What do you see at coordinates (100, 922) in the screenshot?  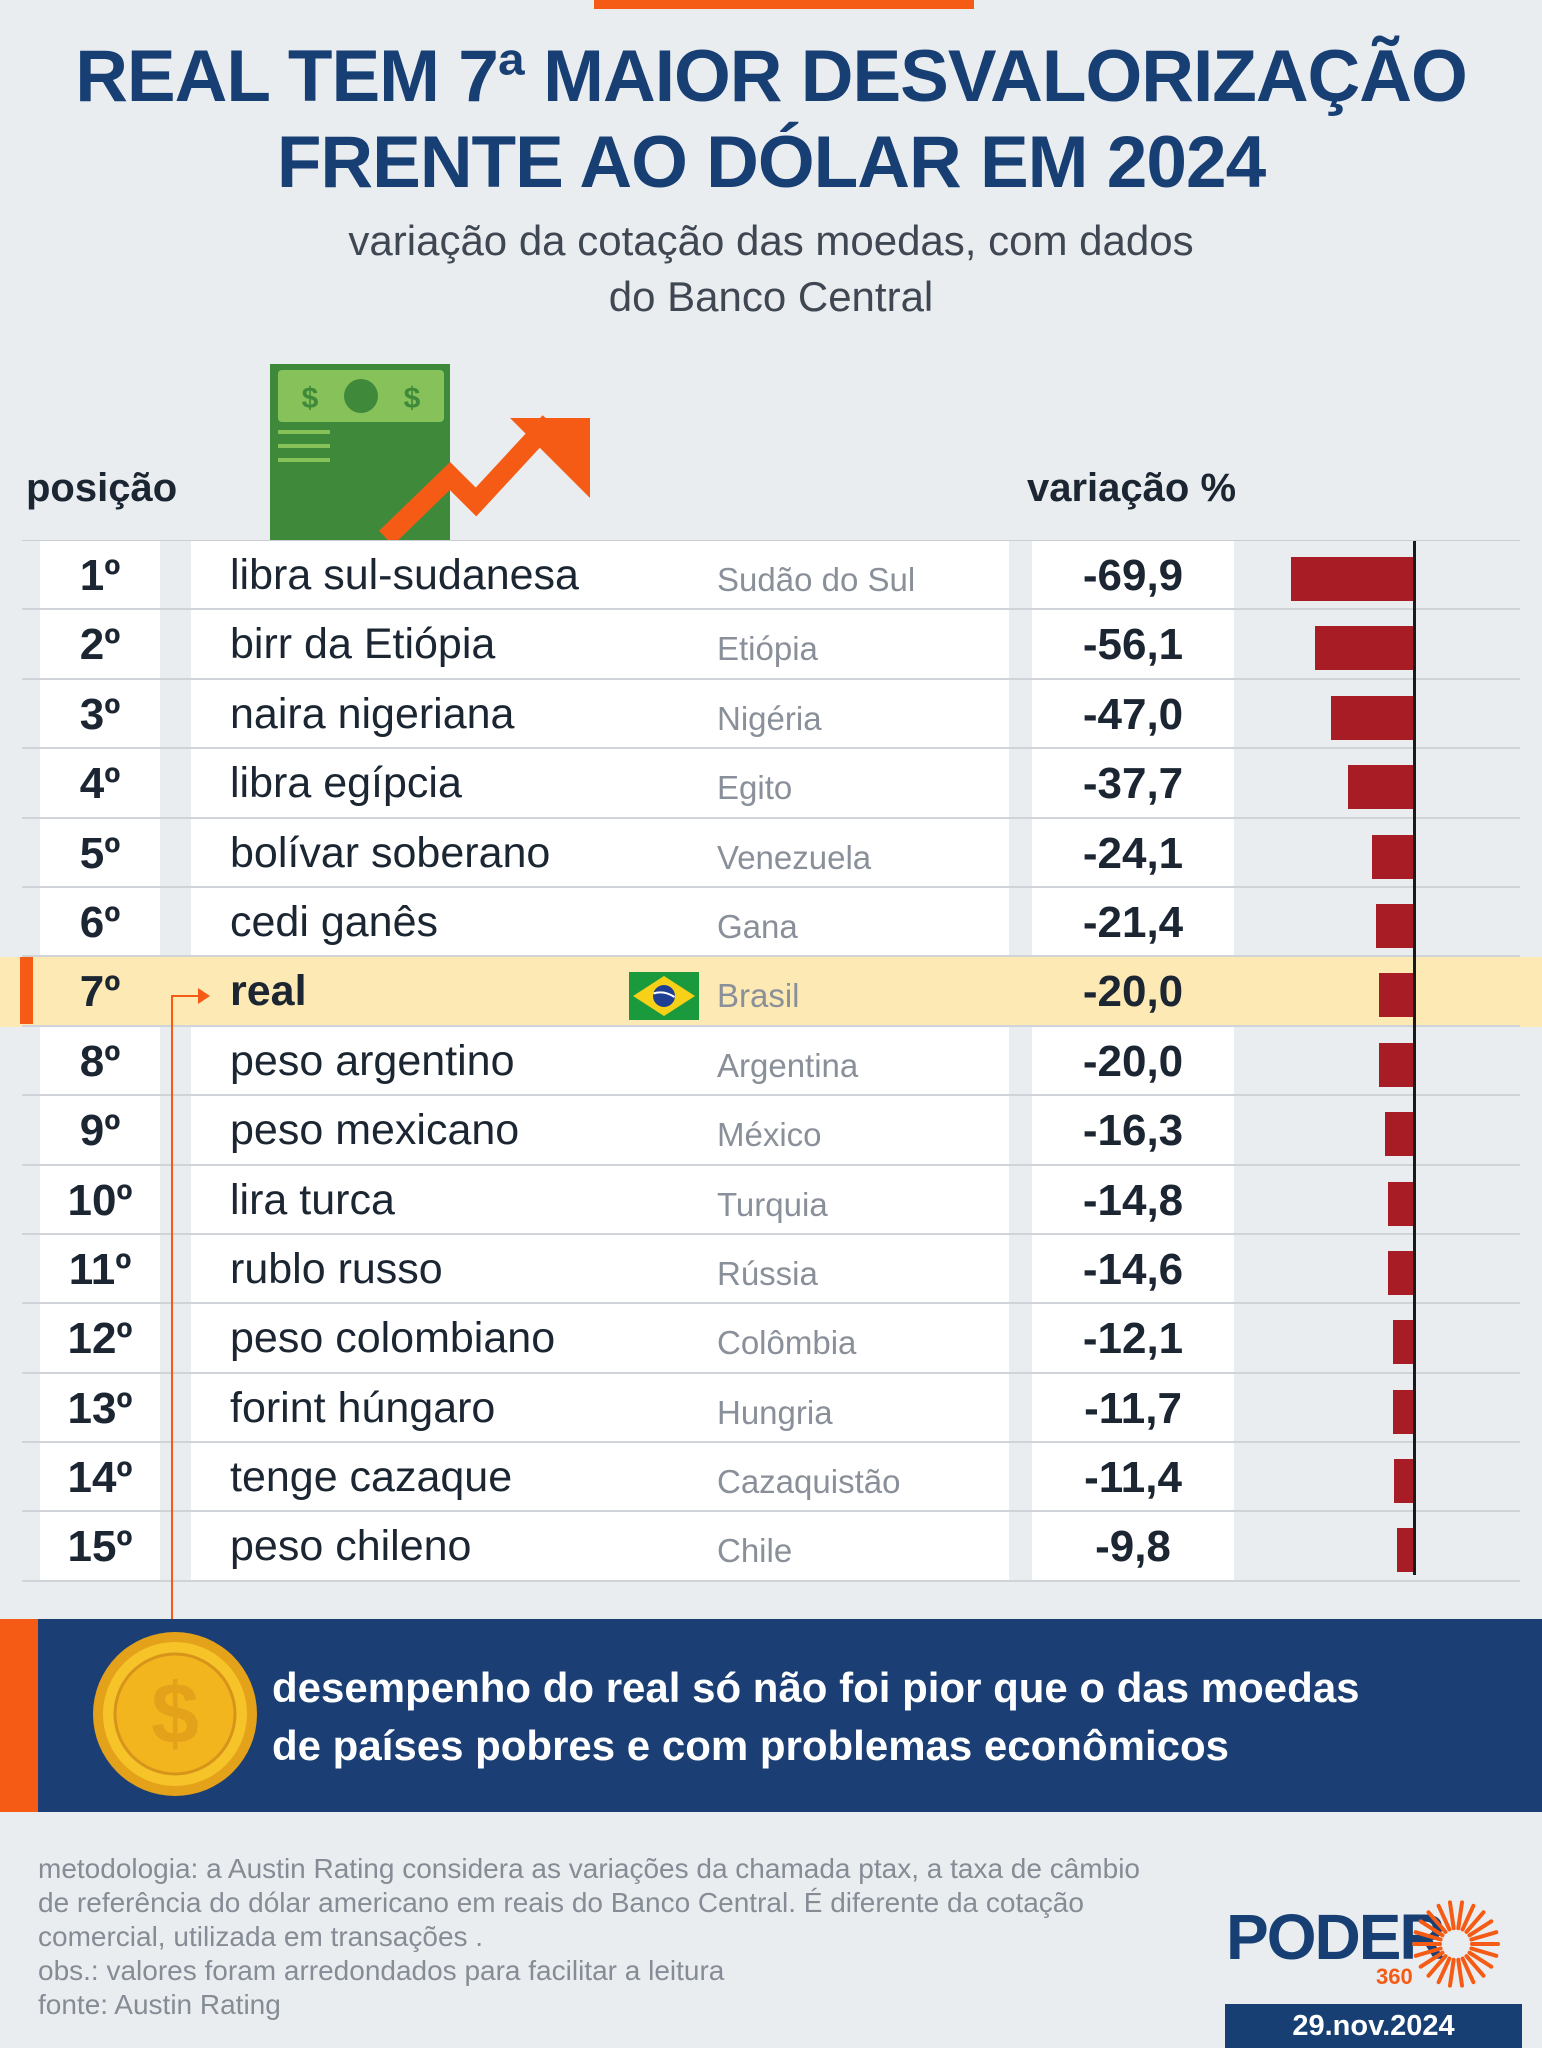 I see `position-label: 6º` at bounding box center [100, 922].